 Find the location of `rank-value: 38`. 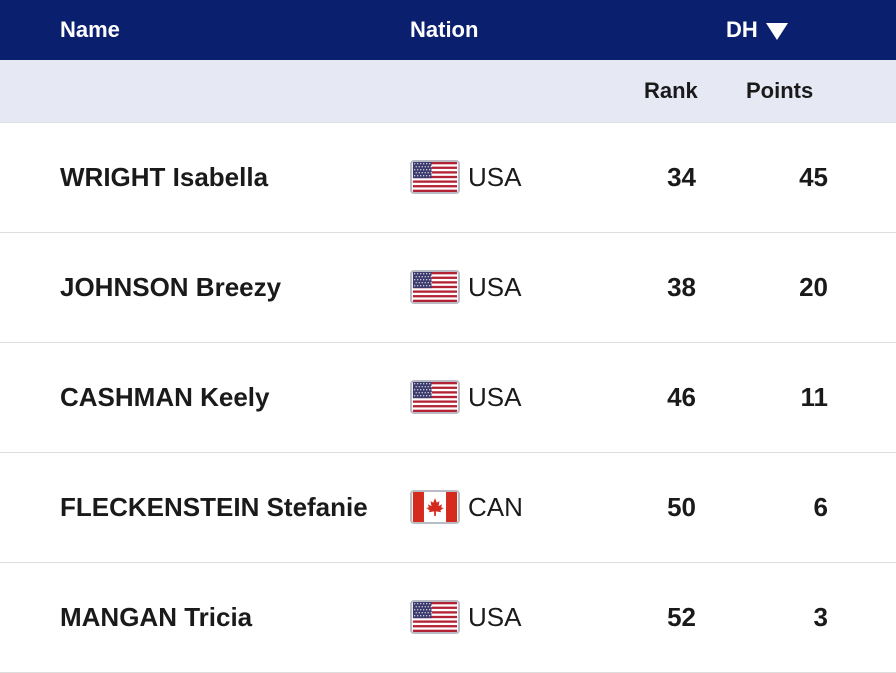

rank-value: 38 is located at coordinates (681, 287).